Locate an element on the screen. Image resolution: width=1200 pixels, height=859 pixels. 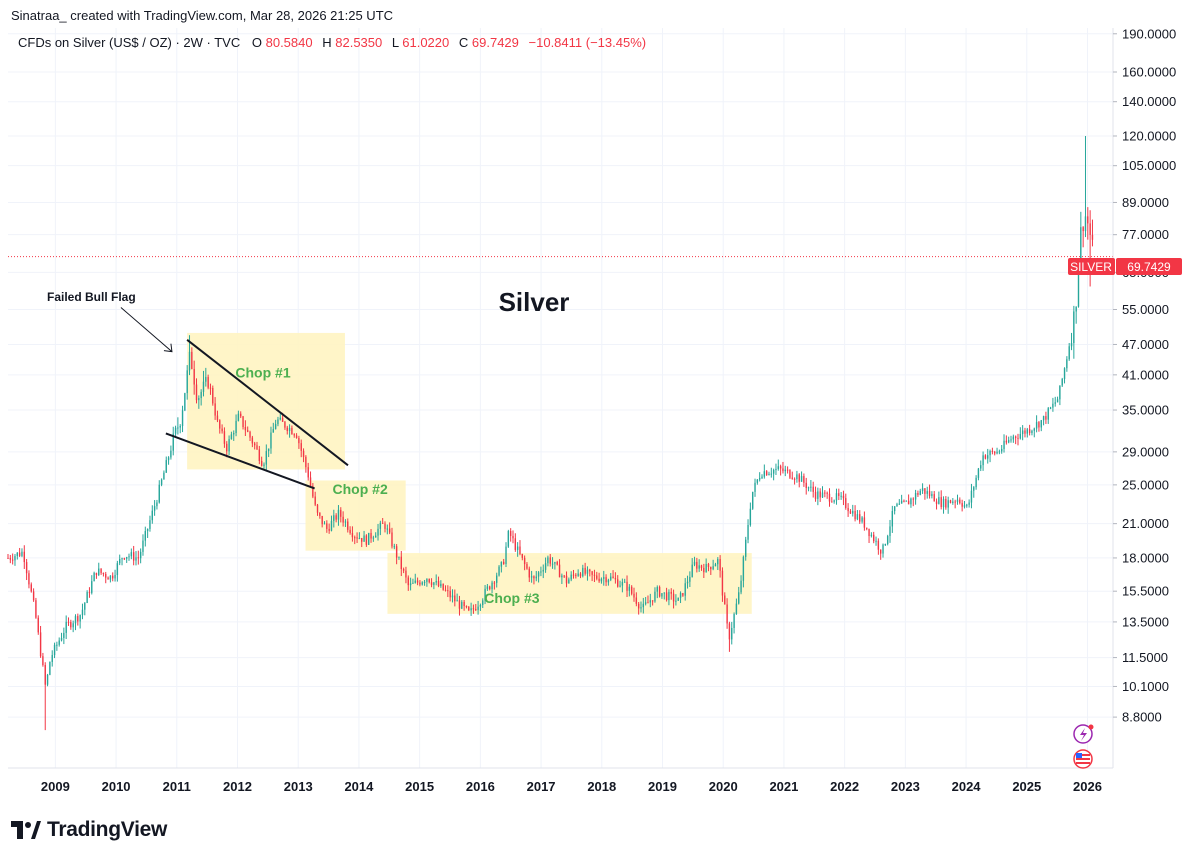
x-tick-label: 2015 is located at coordinates (419, 786).